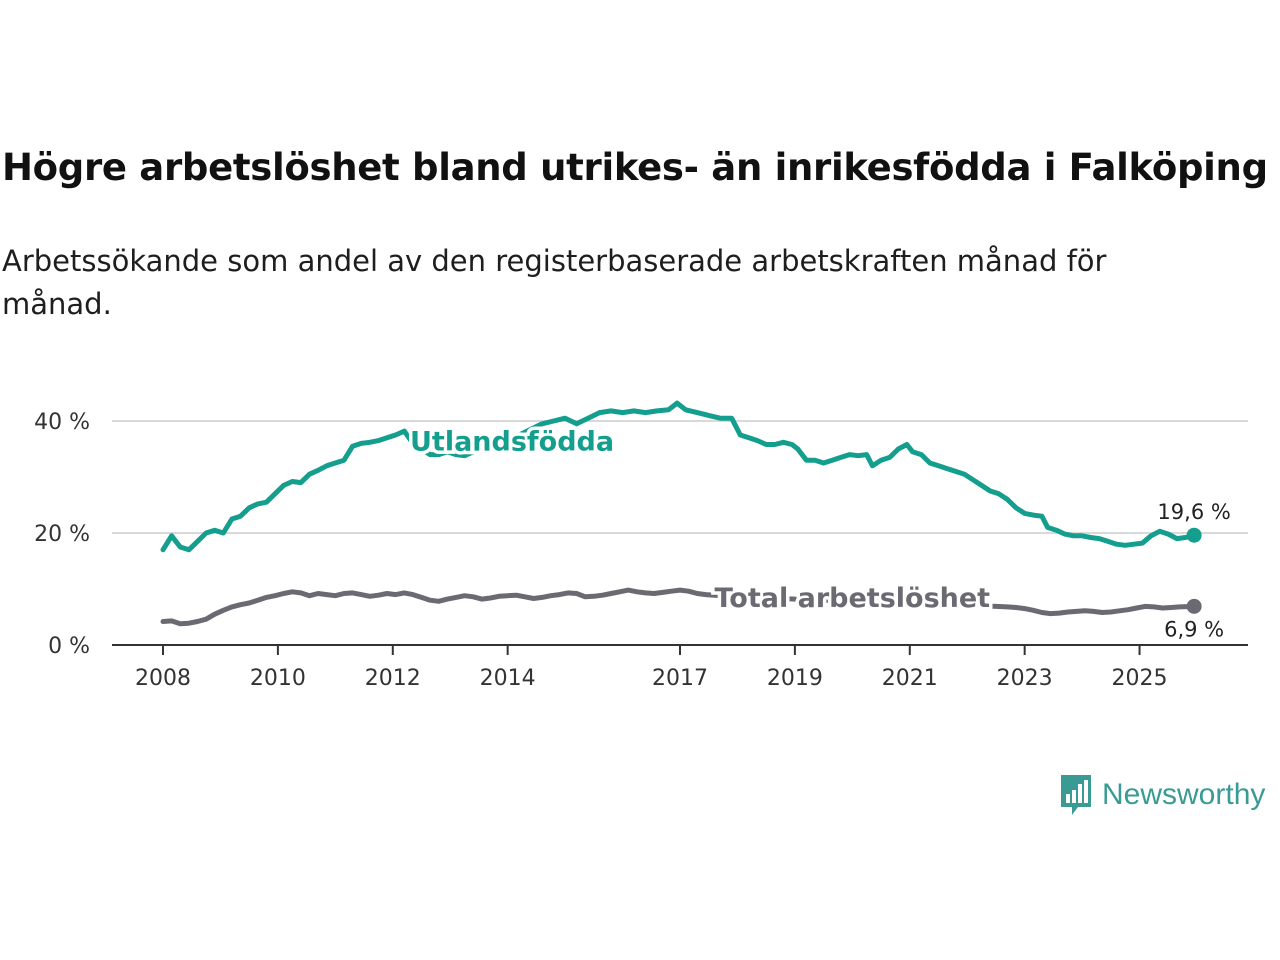 The width and height of the screenshot is (1280, 960). Describe the element at coordinates (795, 678) in the screenshot. I see `x-tick-label: 2019` at that location.